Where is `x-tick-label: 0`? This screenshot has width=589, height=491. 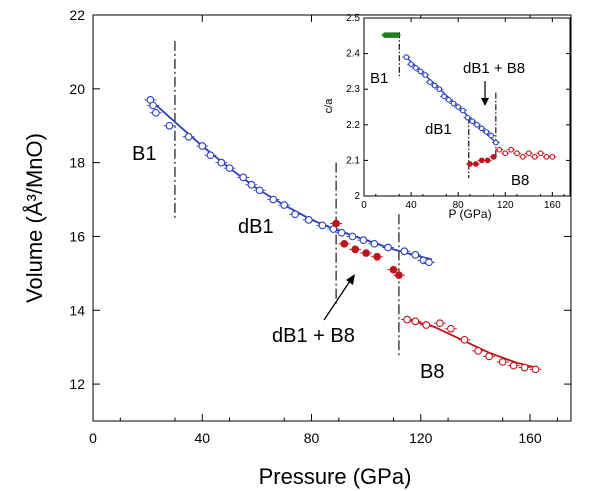 x-tick-label: 0 is located at coordinates (364, 205).